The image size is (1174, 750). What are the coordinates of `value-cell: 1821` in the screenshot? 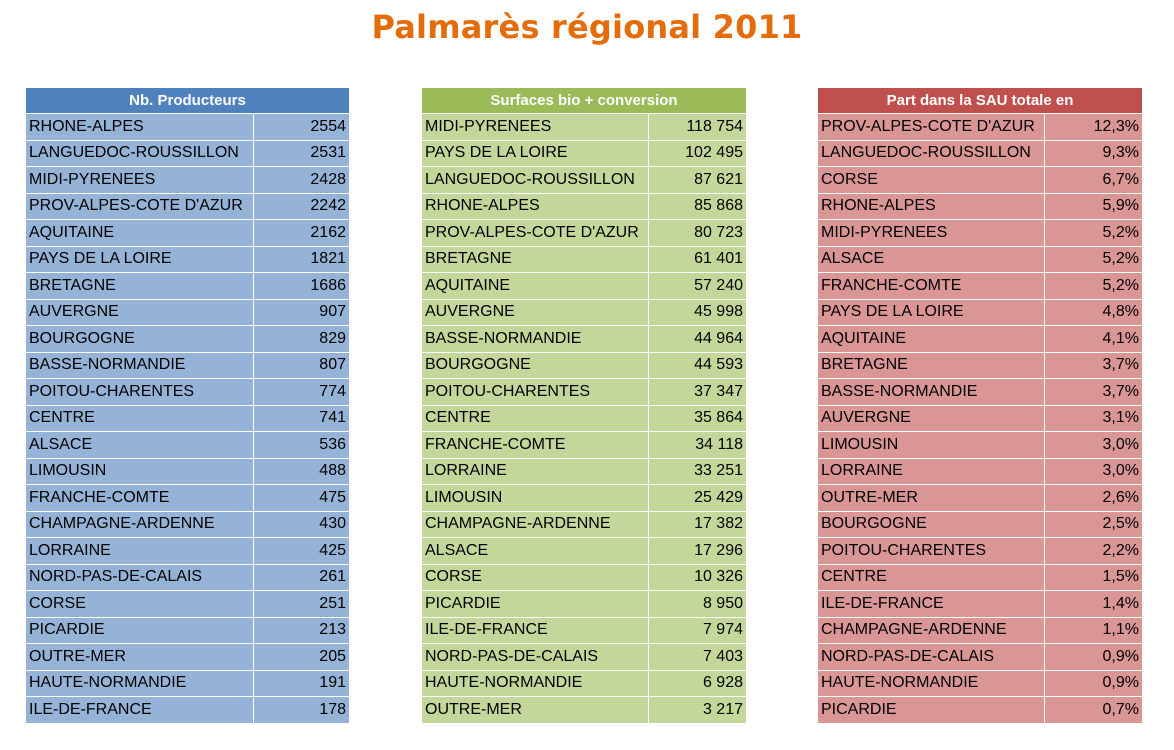 It's located at (301, 259).